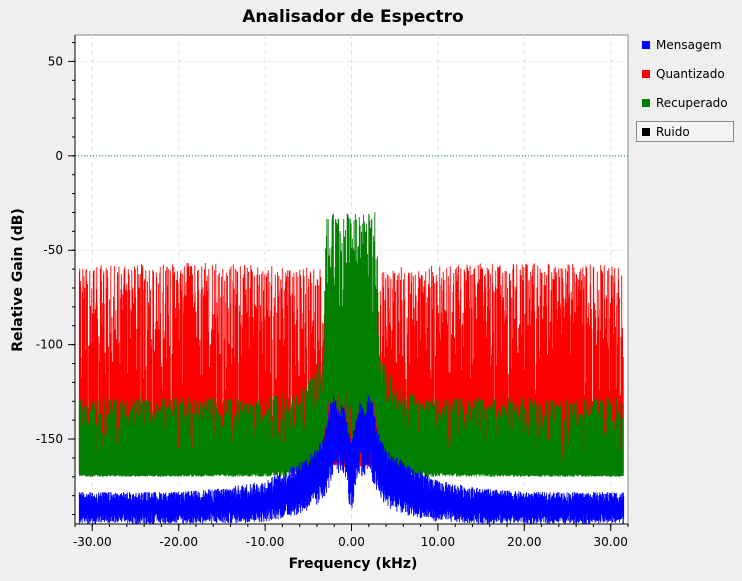 Image resolution: width=742 pixels, height=581 pixels. What do you see at coordinates (611, 542) in the screenshot?
I see `x-tick-label: 30.00` at bounding box center [611, 542].